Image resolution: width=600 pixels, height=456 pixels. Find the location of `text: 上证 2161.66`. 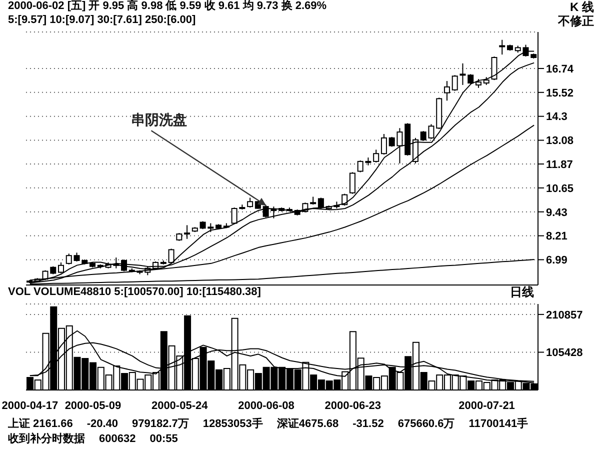

text: 上证 2161.66 is located at coordinates (40, 424).